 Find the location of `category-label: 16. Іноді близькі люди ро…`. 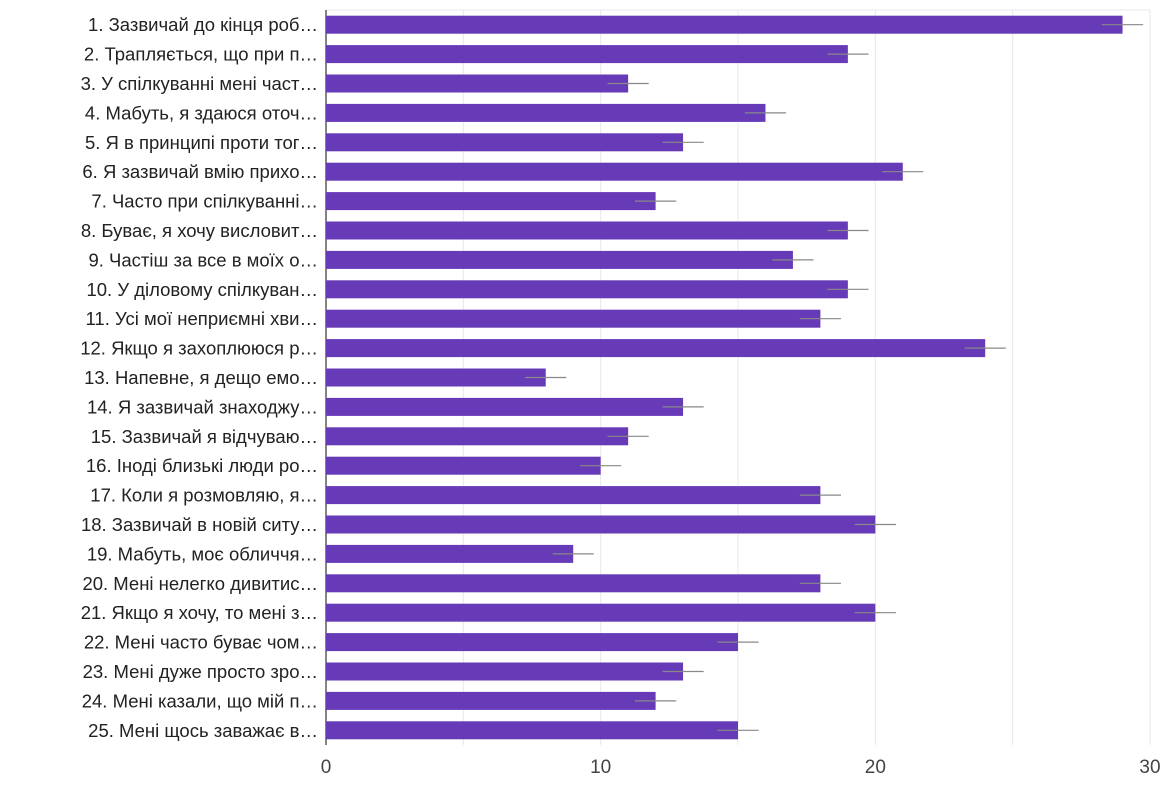

category-label: 16. Іноді близькі люди ро… is located at coordinates (202, 465).